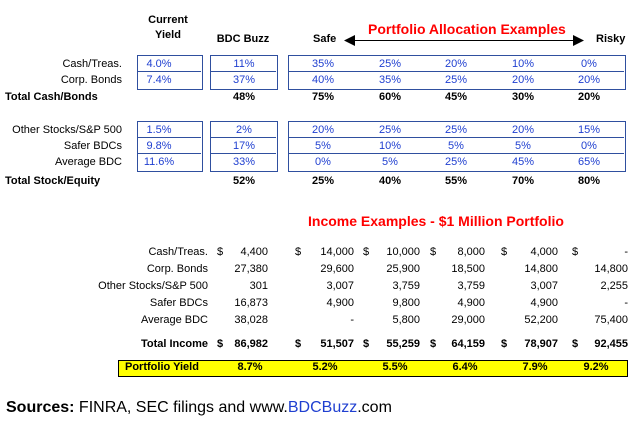 Image resolution: width=640 pixels, height=425 pixels. Describe the element at coordinates (611, 269) in the screenshot. I see `value-5: 14,800` at that location.